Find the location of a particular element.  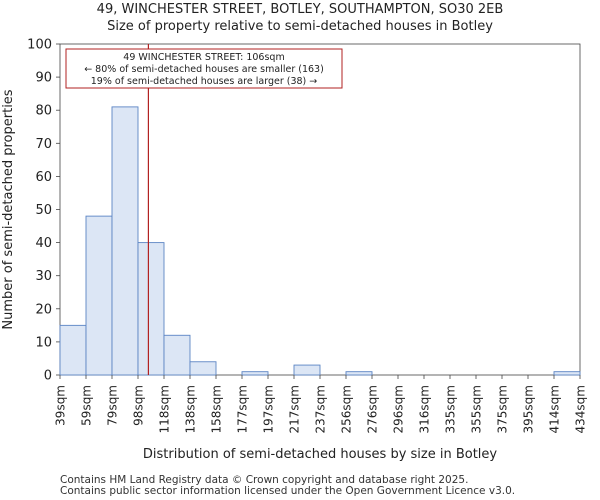

y-tick-label: 70 is located at coordinates (43, 144).